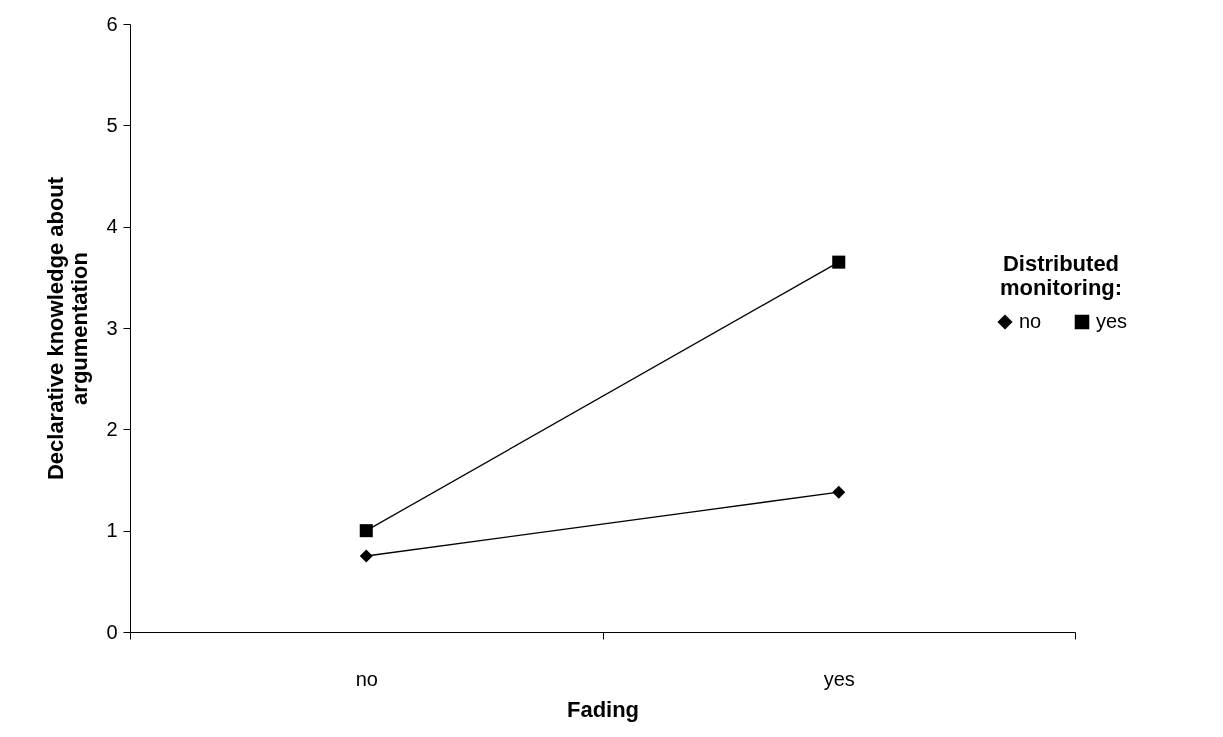  What do you see at coordinates (112, 327) in the screenshot?
I see `y-tick-label: 3` at bounding box center [112, 327].